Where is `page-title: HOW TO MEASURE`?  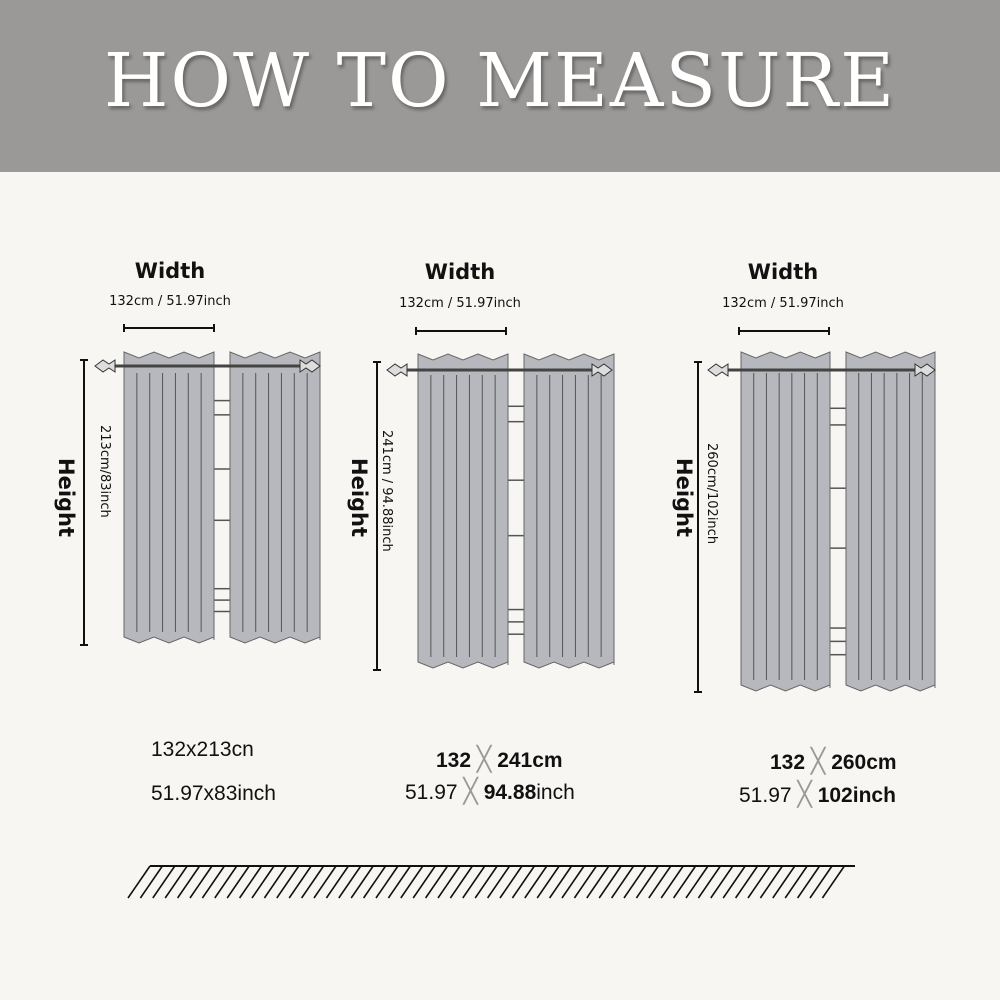 page-title: HOW TO MEASURE is located at coordinates (500, 81).